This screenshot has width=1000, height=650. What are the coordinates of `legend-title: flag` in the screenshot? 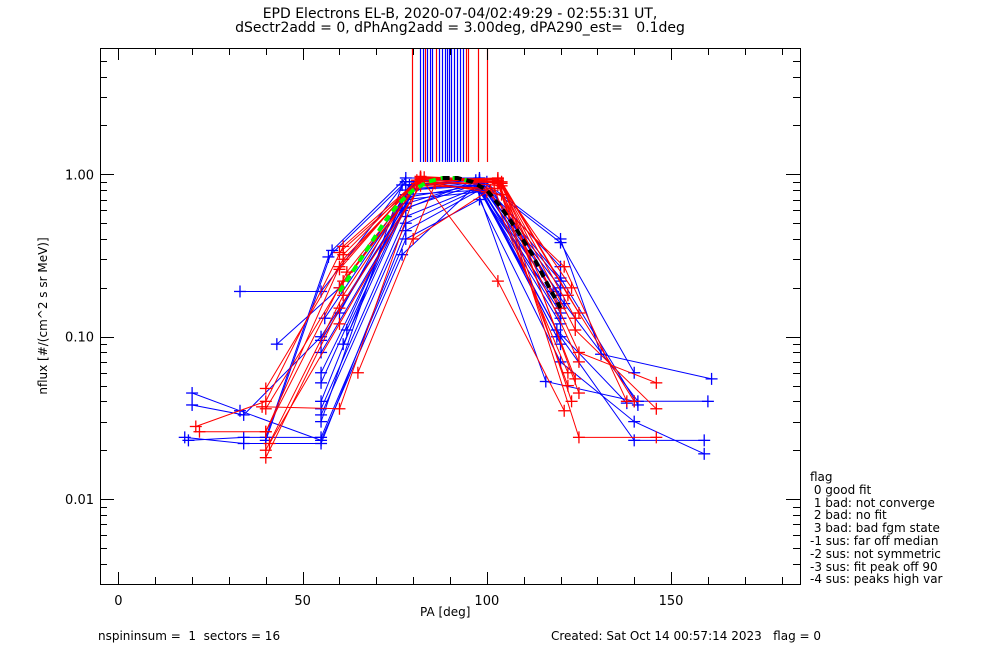 It's located at (821, 477).